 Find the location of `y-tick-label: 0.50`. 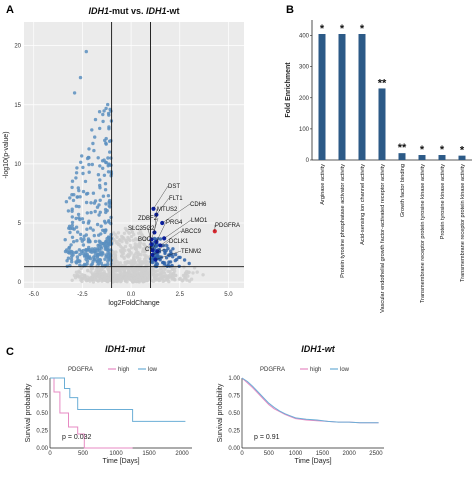

y-tick-label: 0.50 is located at coordinates (234, 414).